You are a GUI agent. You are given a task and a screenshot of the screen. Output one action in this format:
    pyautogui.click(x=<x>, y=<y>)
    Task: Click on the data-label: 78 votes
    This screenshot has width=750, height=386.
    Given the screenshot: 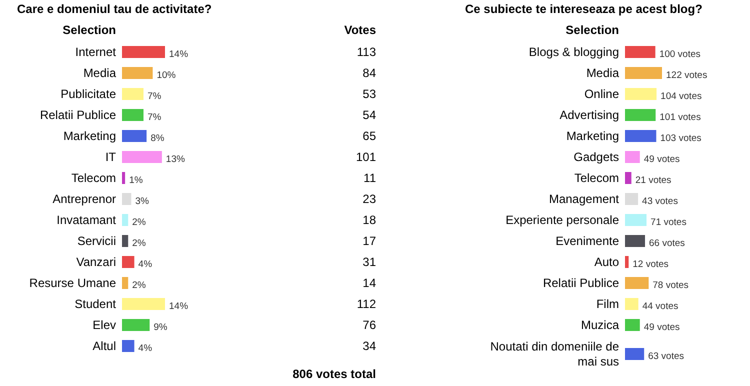 What is the action you would take?
    pyautogui.click(x=670, y=285)
    